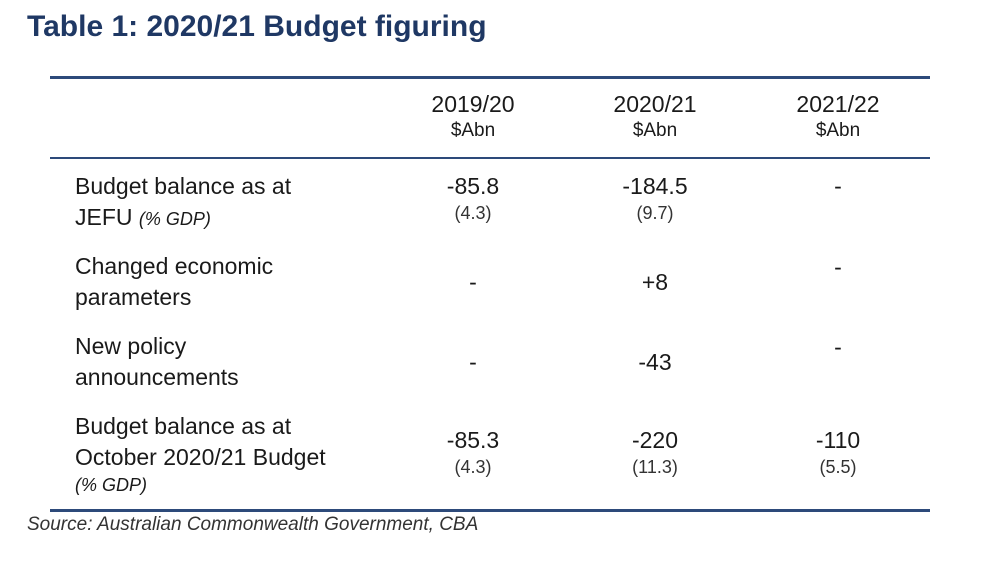 The image size is (982, 575). I want to click on row-label-jefu-balance: Budget balance as at JEFU (% GDP), so click(183, 203).